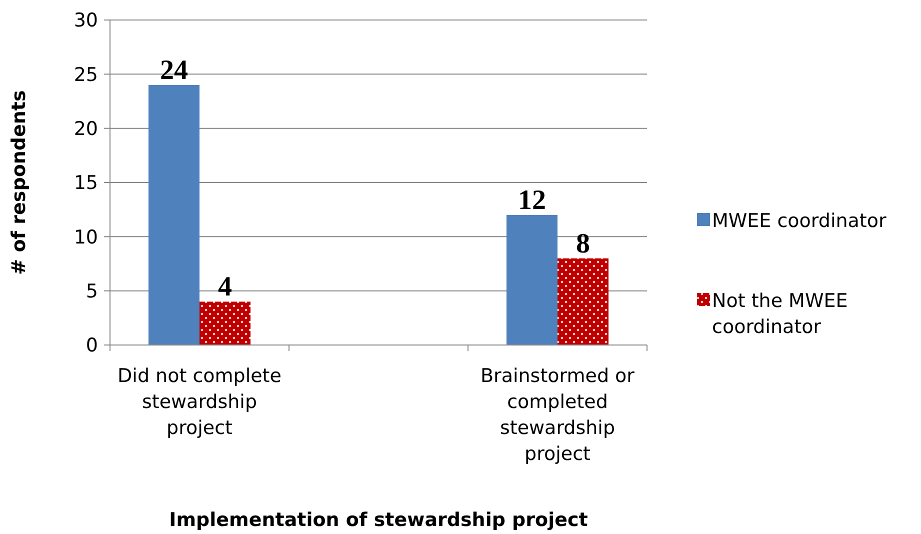 The image size is (921, 534). What do you see at coordinates (780, 314) in the screenshot?
I see `legend-label: Not the MWEE coordinator` at bounding box center [780, 314].